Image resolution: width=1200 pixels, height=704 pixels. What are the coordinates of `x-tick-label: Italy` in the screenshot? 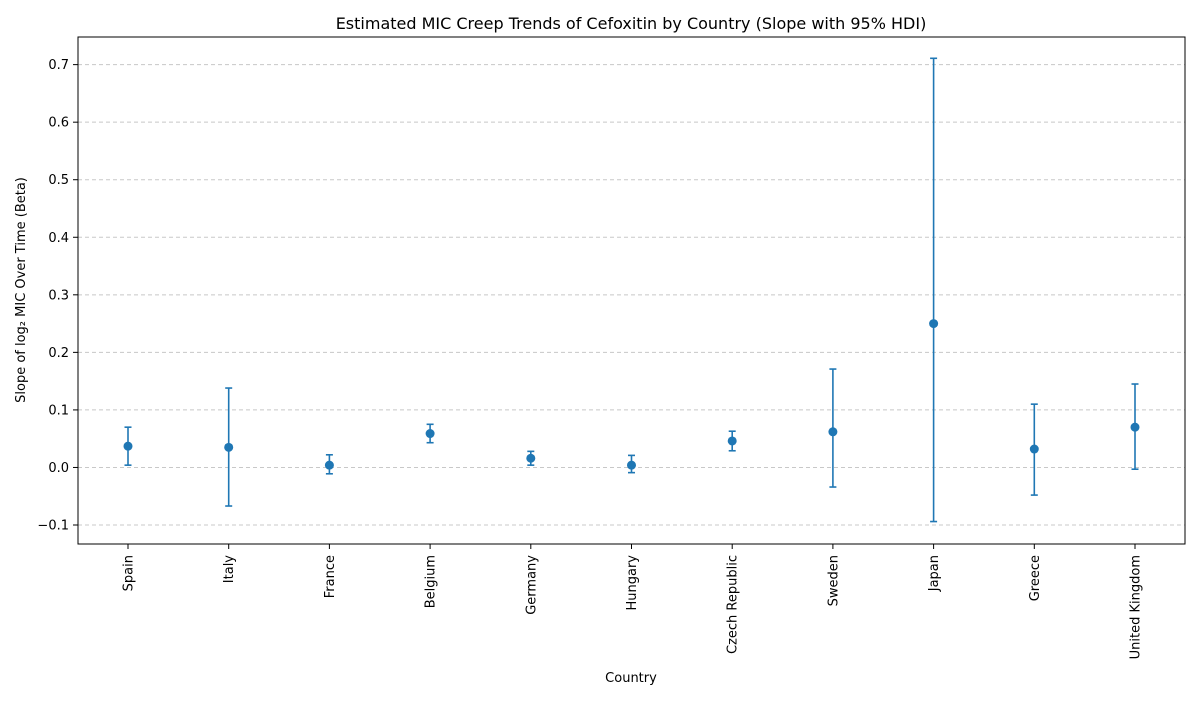 It's located at (229, 569).